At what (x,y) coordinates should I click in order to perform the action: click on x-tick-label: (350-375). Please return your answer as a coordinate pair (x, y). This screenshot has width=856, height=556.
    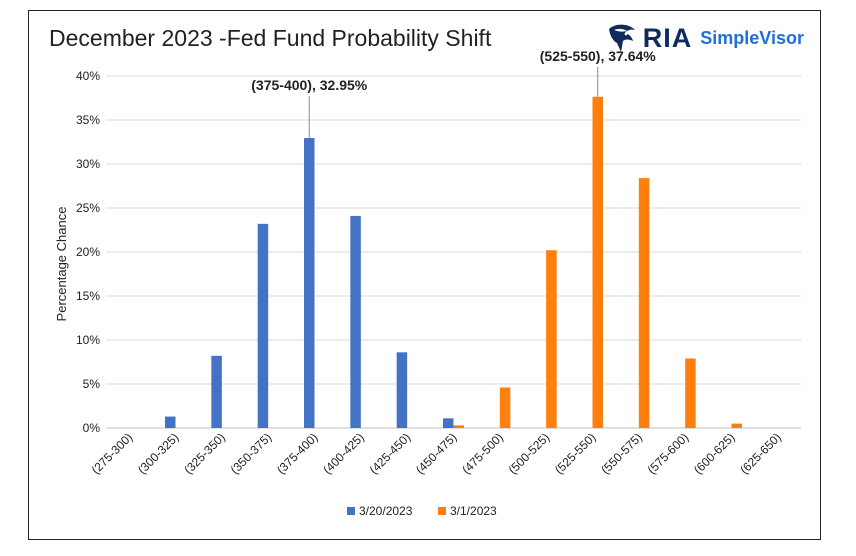
    Looking at the image, I should click on (251, 453).